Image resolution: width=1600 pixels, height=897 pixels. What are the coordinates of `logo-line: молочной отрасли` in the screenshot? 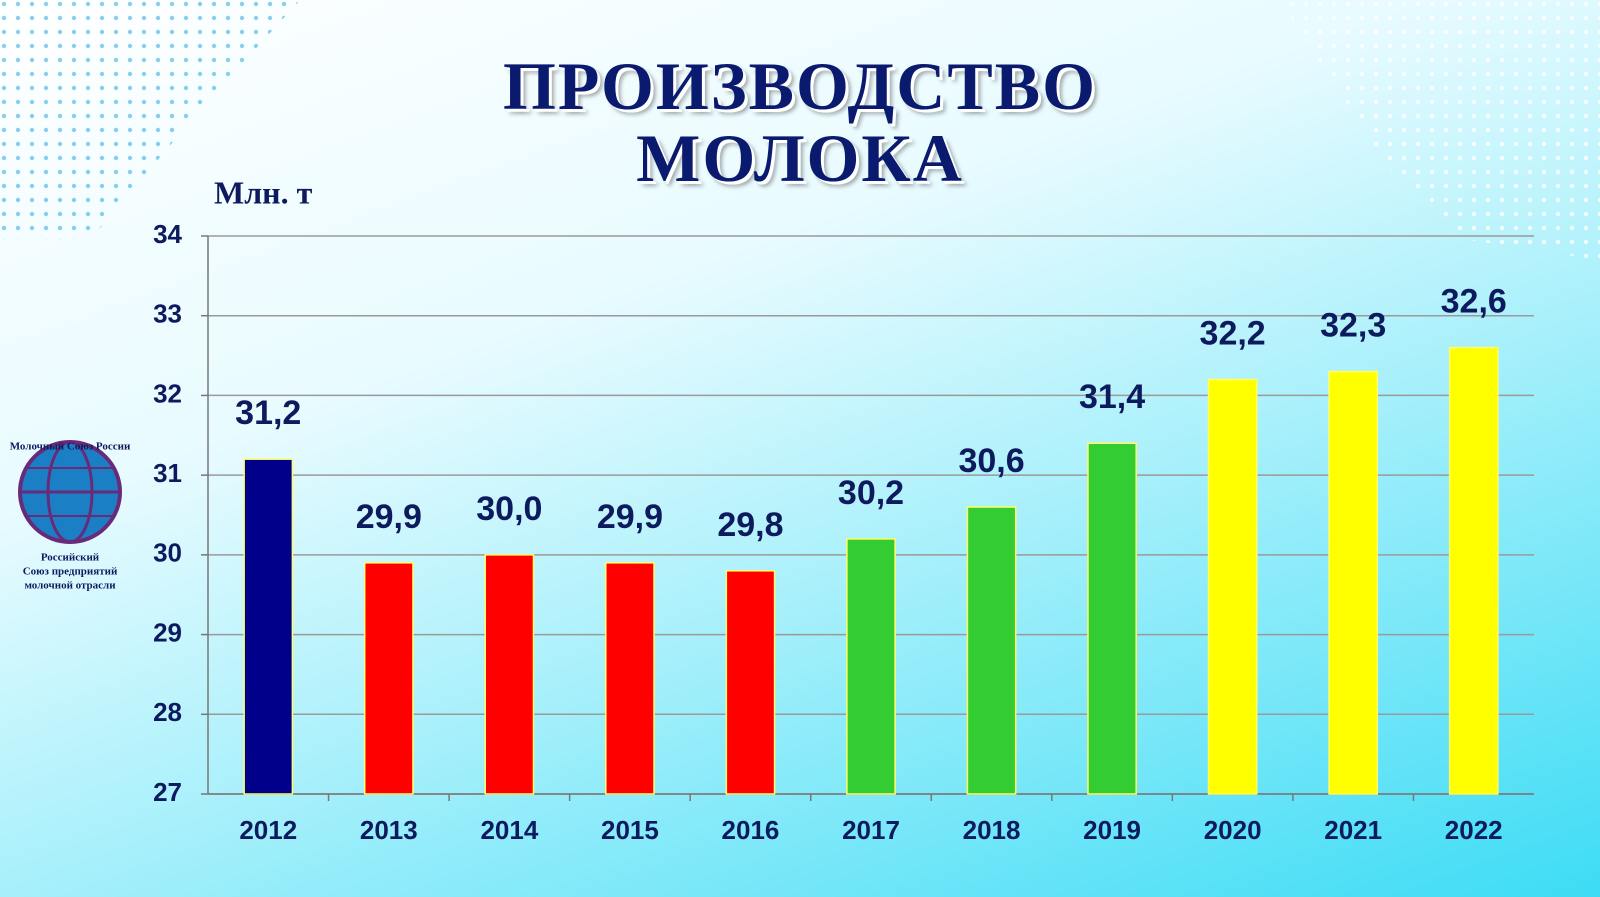 It's located at (70, 586).